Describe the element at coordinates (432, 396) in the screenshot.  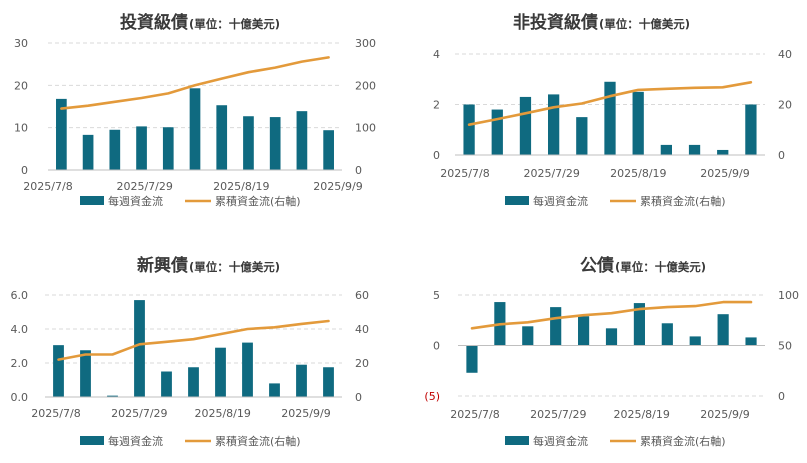
I see `left-axis-tick-label: (5)` at that location.